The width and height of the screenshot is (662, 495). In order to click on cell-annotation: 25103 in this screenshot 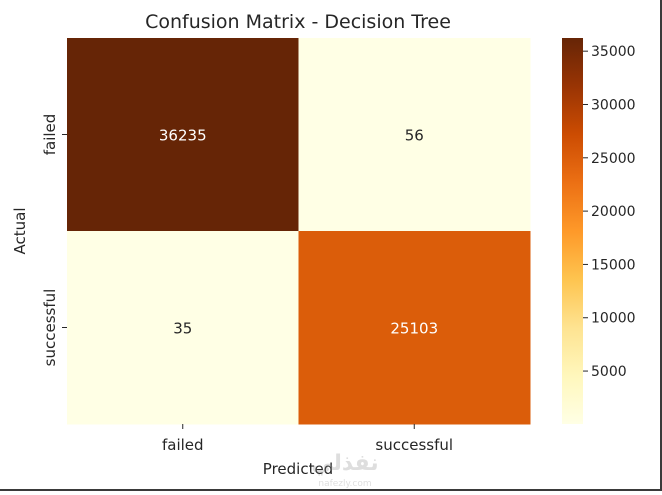, I will do `click(414, 329)`.